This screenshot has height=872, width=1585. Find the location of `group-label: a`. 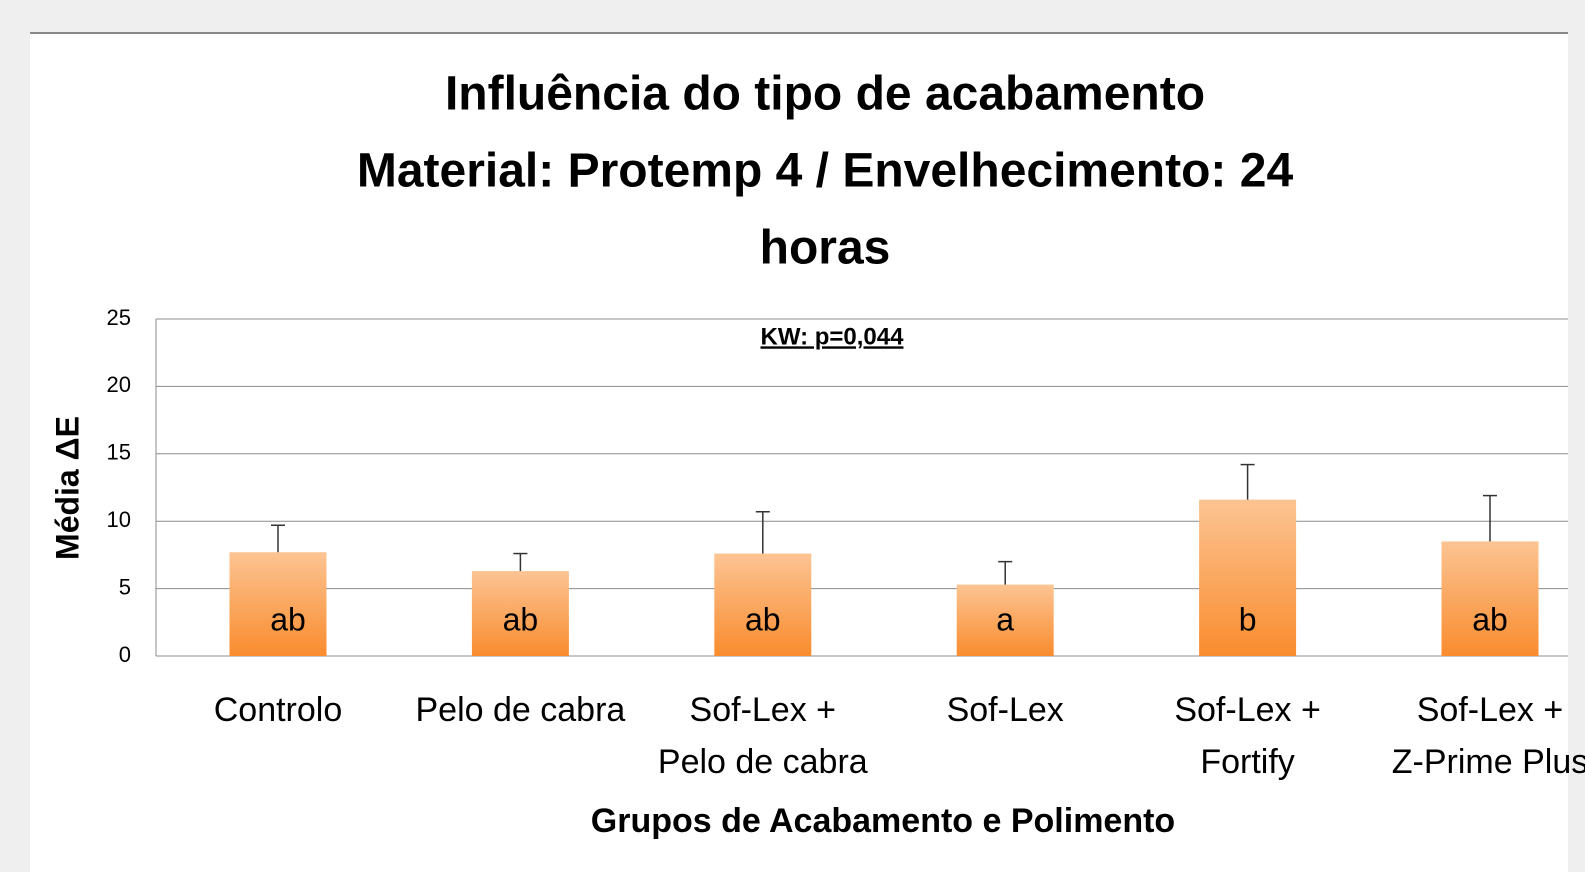

group-label: a is located at coordinates (1005, 619).